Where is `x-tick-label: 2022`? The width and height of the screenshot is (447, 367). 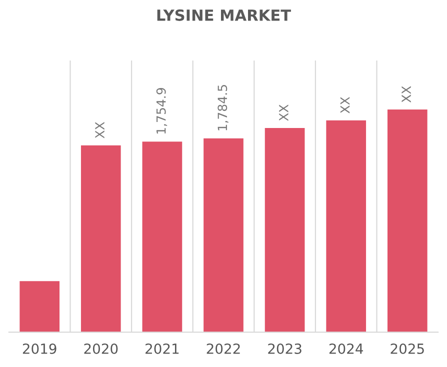
x-tick-label: 2022 is located at coordinates (223, 348).